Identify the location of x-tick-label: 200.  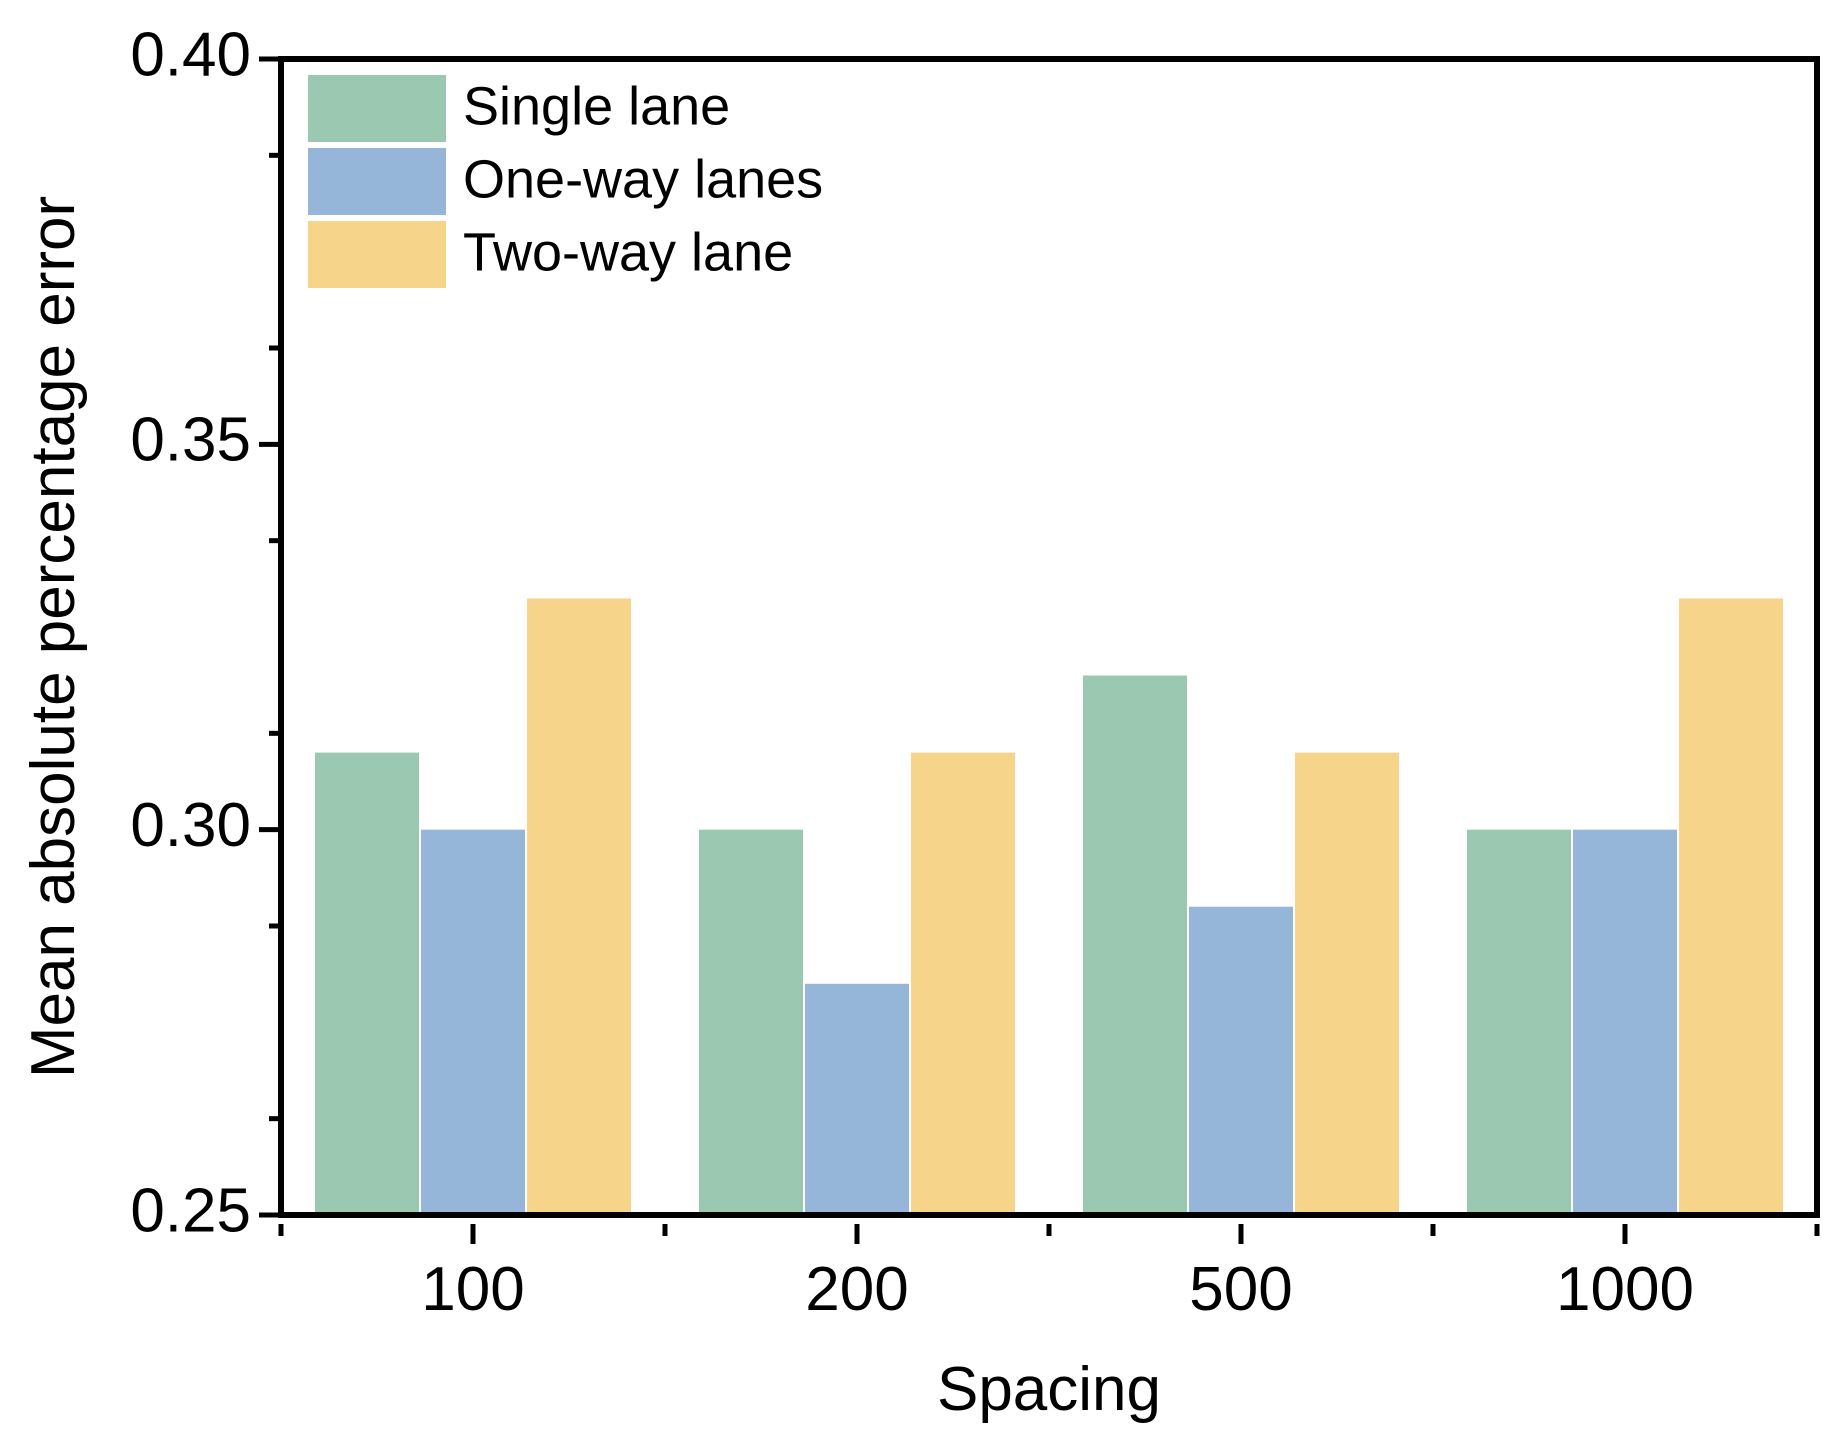
(856, 1289).